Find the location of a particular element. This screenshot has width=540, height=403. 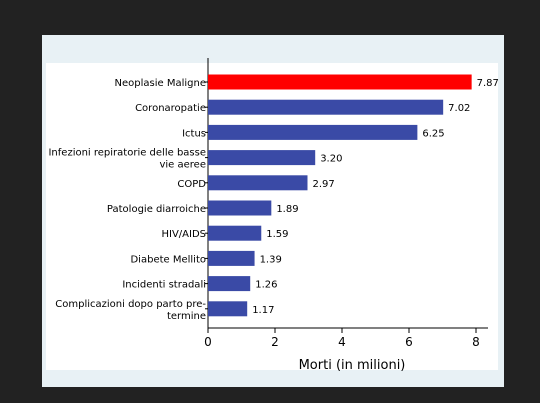

x-tick-label: 2 is located at coordinates (275, 342).